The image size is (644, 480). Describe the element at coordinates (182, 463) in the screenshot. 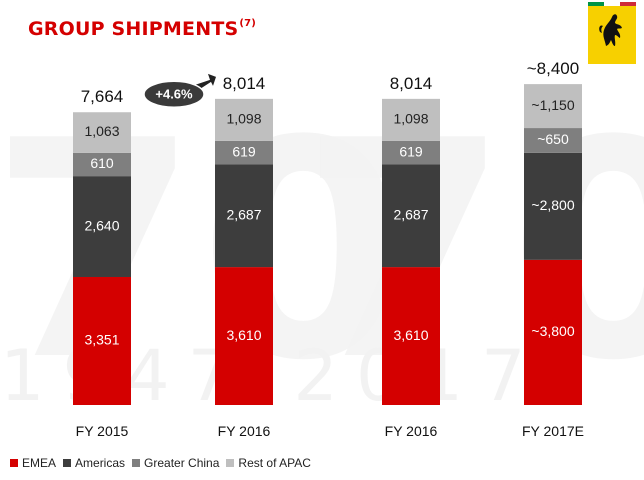

I see `legend-label: Greater China` at that location.